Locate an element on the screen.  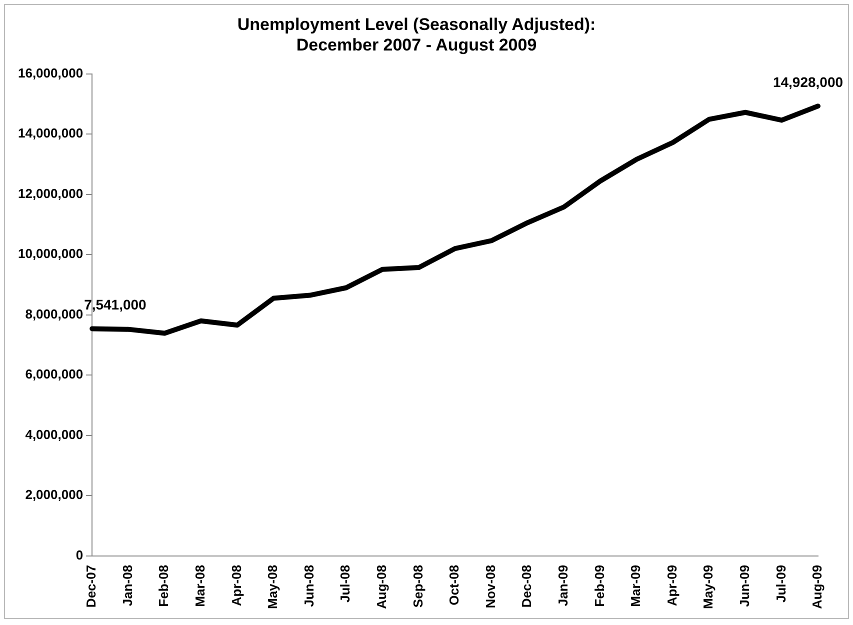
y-tick-label: 4,000,000 is located at coordinates (54, 434).